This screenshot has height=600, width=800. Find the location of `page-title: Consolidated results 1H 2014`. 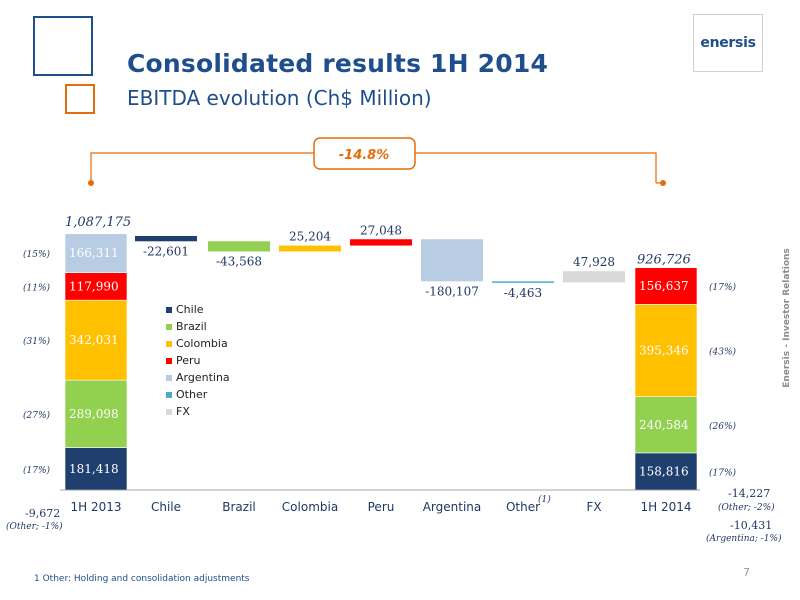

page-title: Consolidated results 1H 2014 is located at coordinates (338, 63).